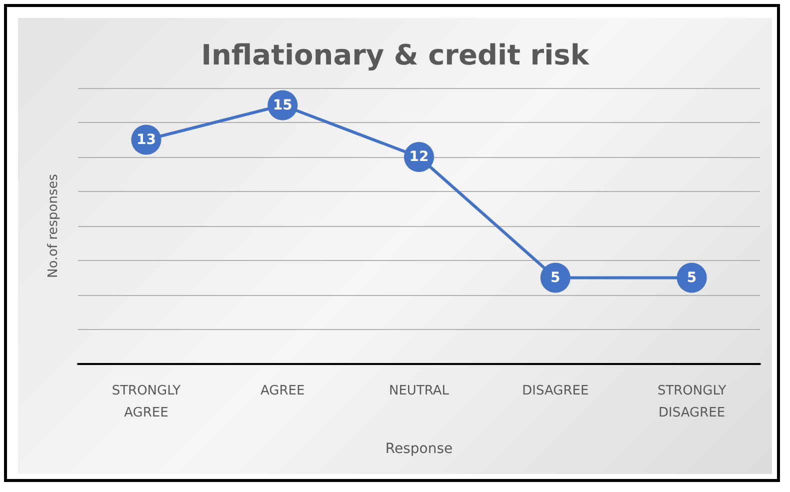 The height and width of the screenshot is (492, 790). I want to click on x-tick-label: AGREE, so click(282, 391).